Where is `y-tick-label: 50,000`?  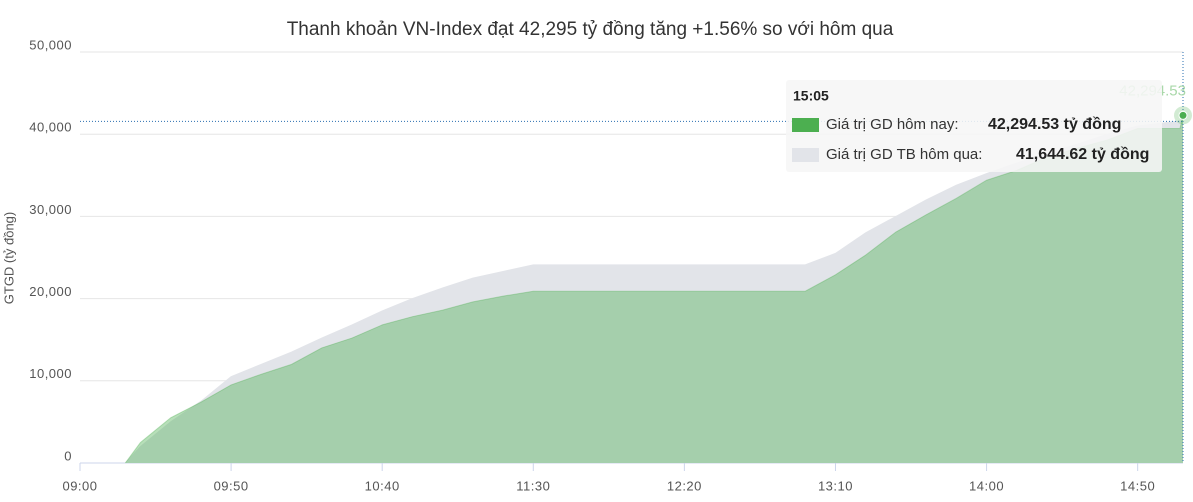 y-tick-label: 50,000 is located at coordinates (50, 44).